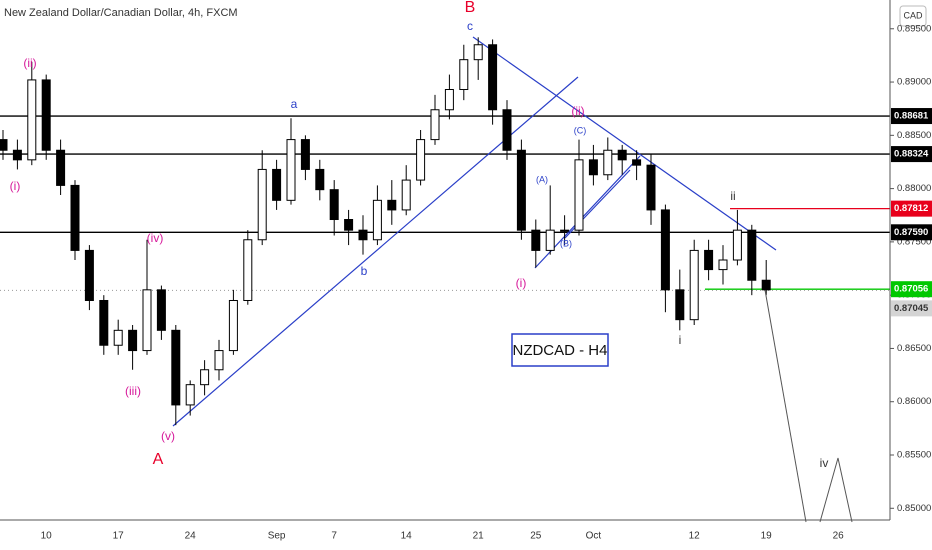 The height and width of the screenshot is (550, 932). Describe the element at coordinates (168, 436) in the screenshot. I see `wave-label: (v)` at that location.